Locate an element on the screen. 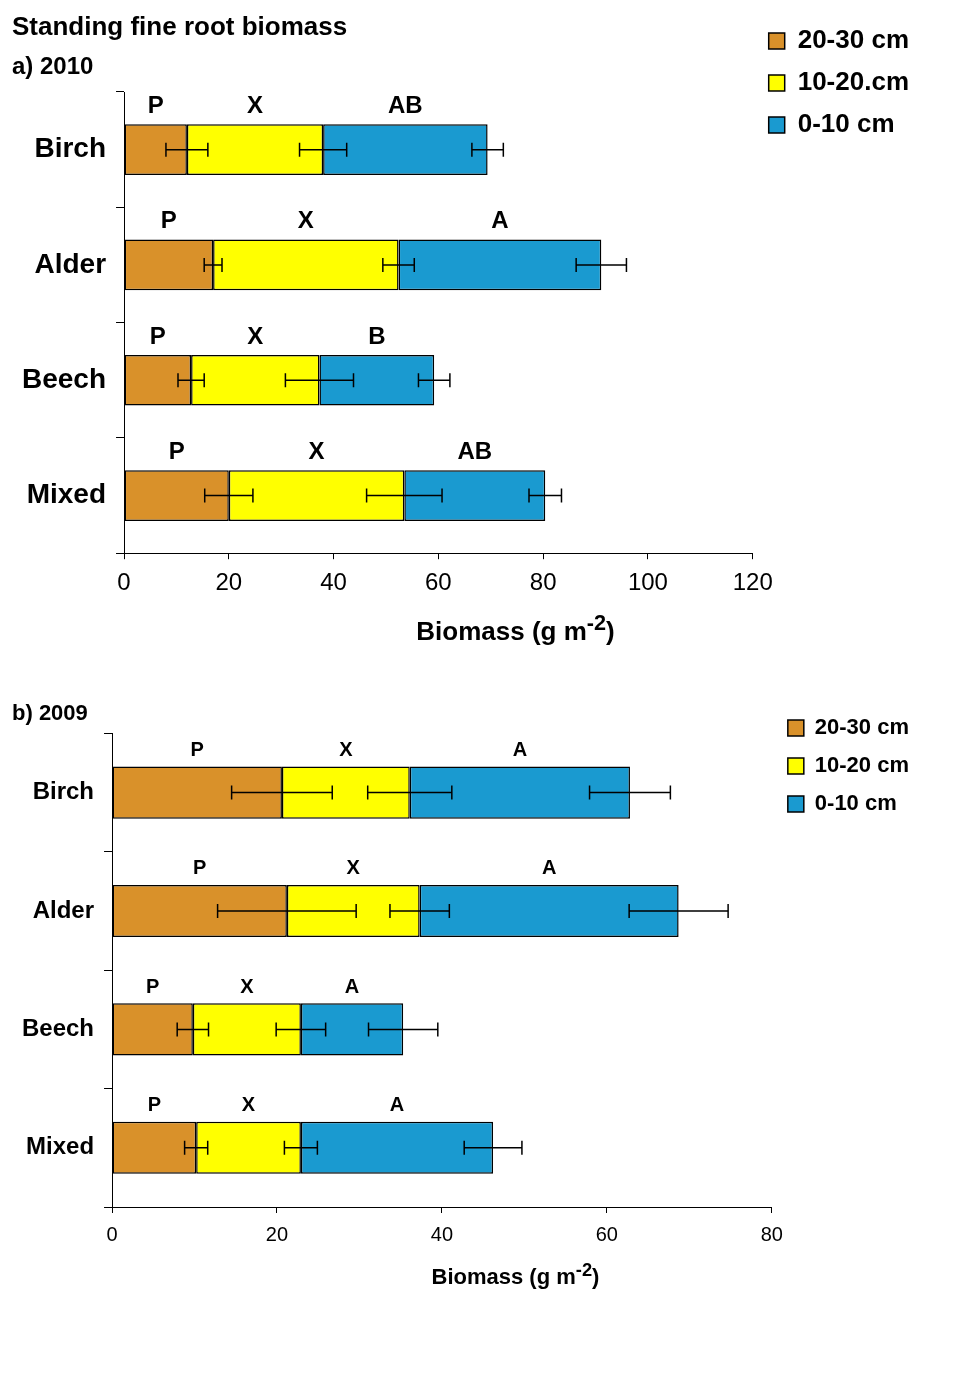 Image resolution: width=955 pixels, height=1373 pixels. legend-label: 10-20 cm is located at coordinates (862, 764).